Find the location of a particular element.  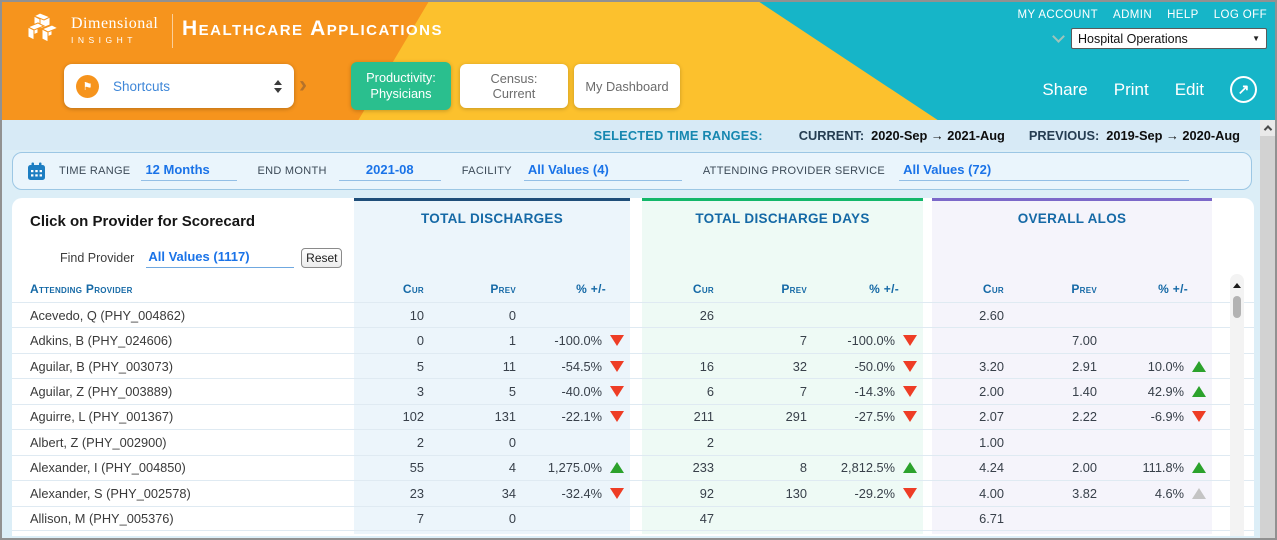

alos-cur-value: 2.00 is located at coordinates (991, 392).